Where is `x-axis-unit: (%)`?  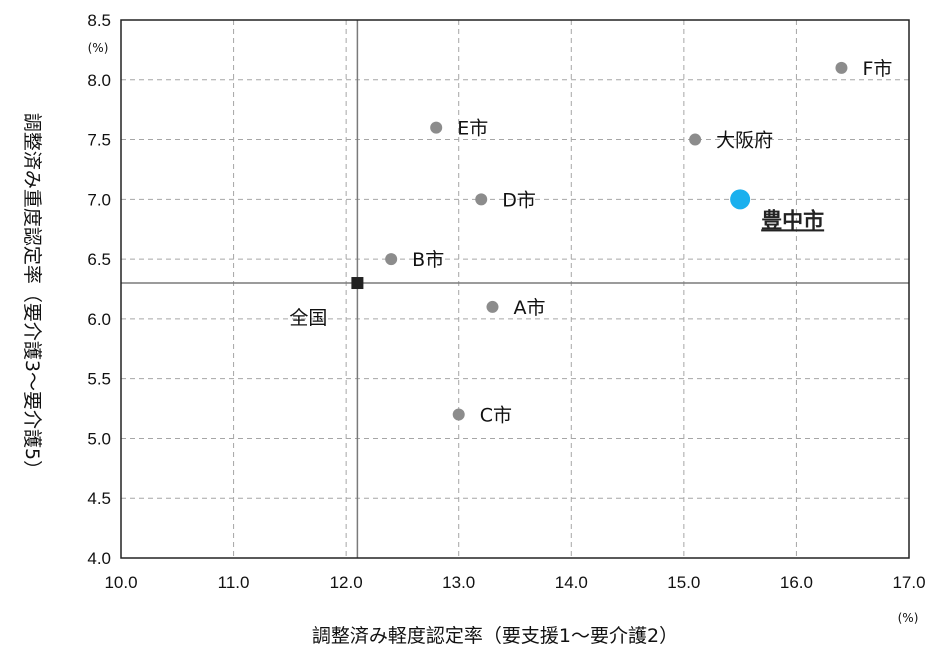 x-axis-unit: (%) is located at coordinates (908, 618).